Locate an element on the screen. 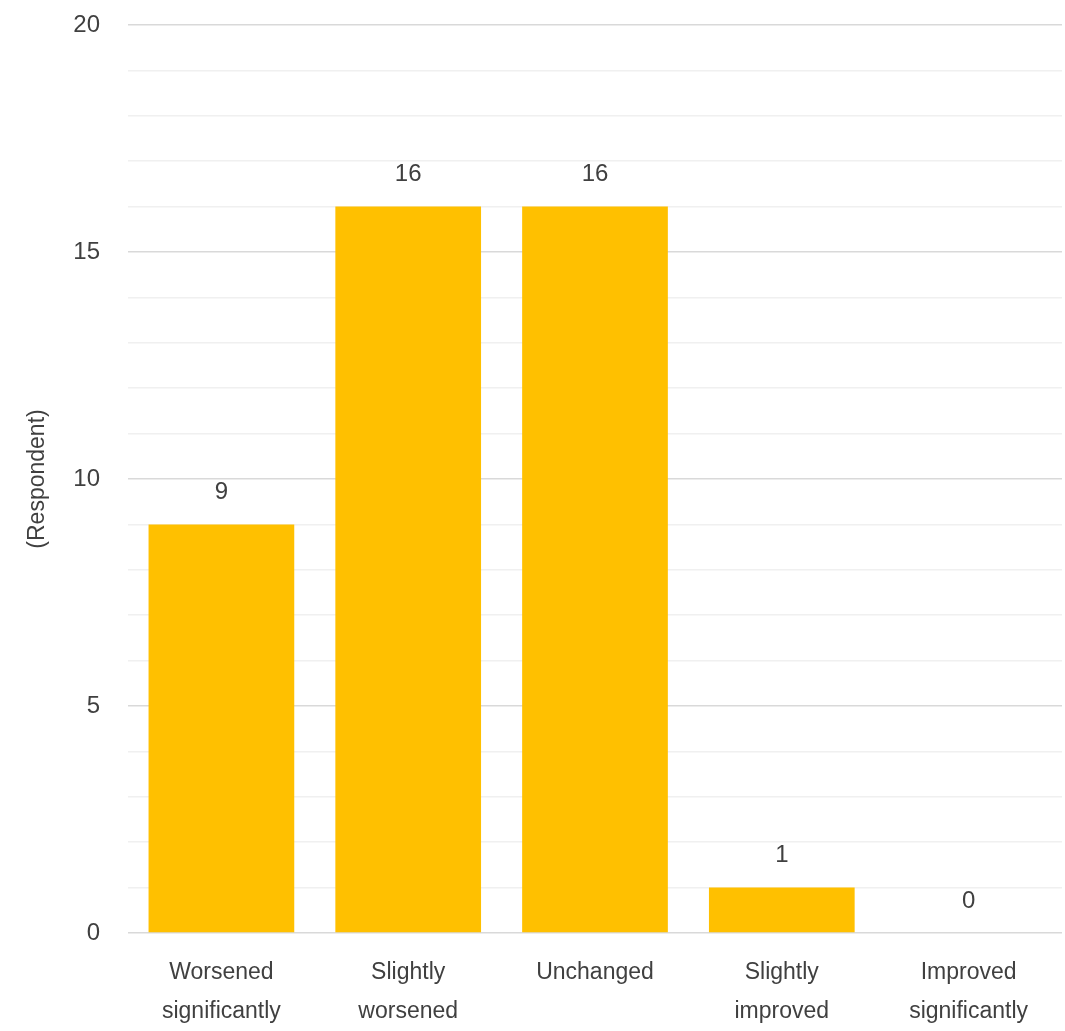  x-tick-label: Unchanged is located at coordinates (595, 970).